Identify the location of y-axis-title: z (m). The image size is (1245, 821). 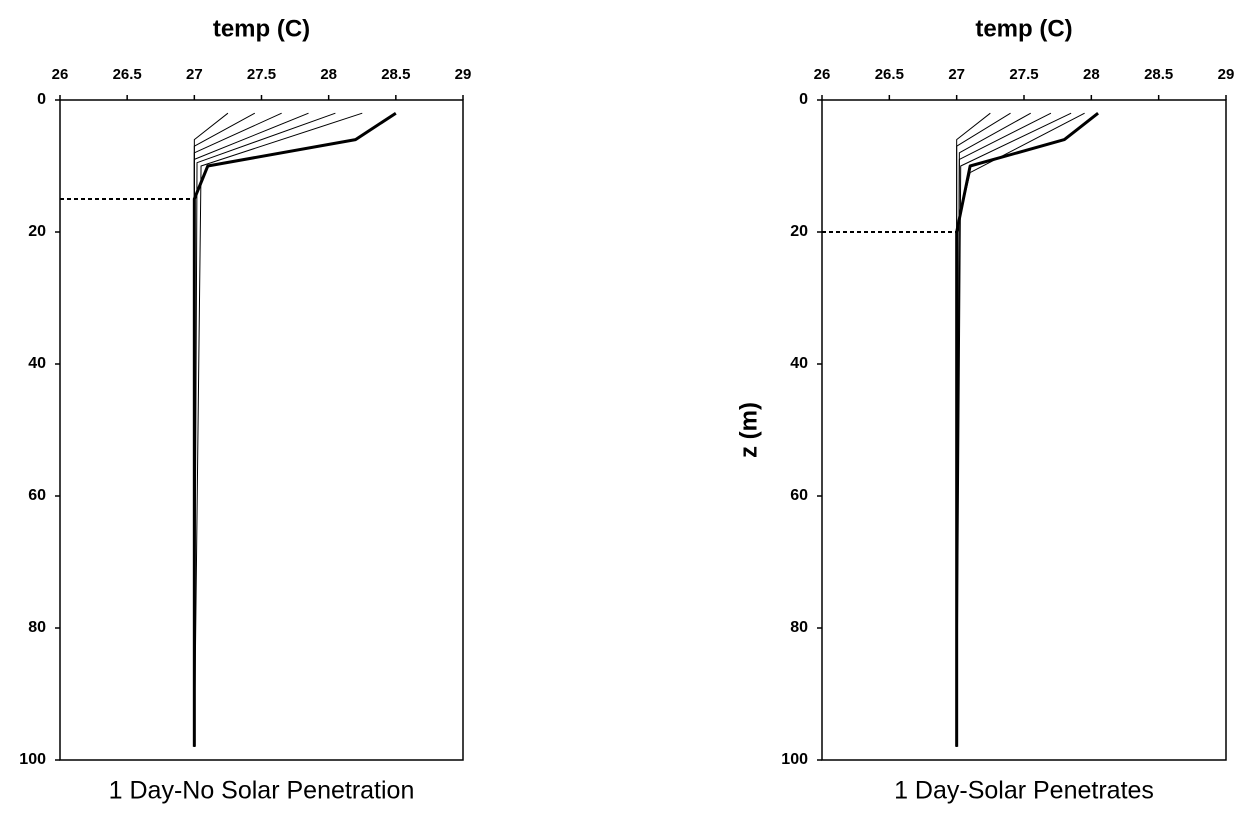
(748, 430).